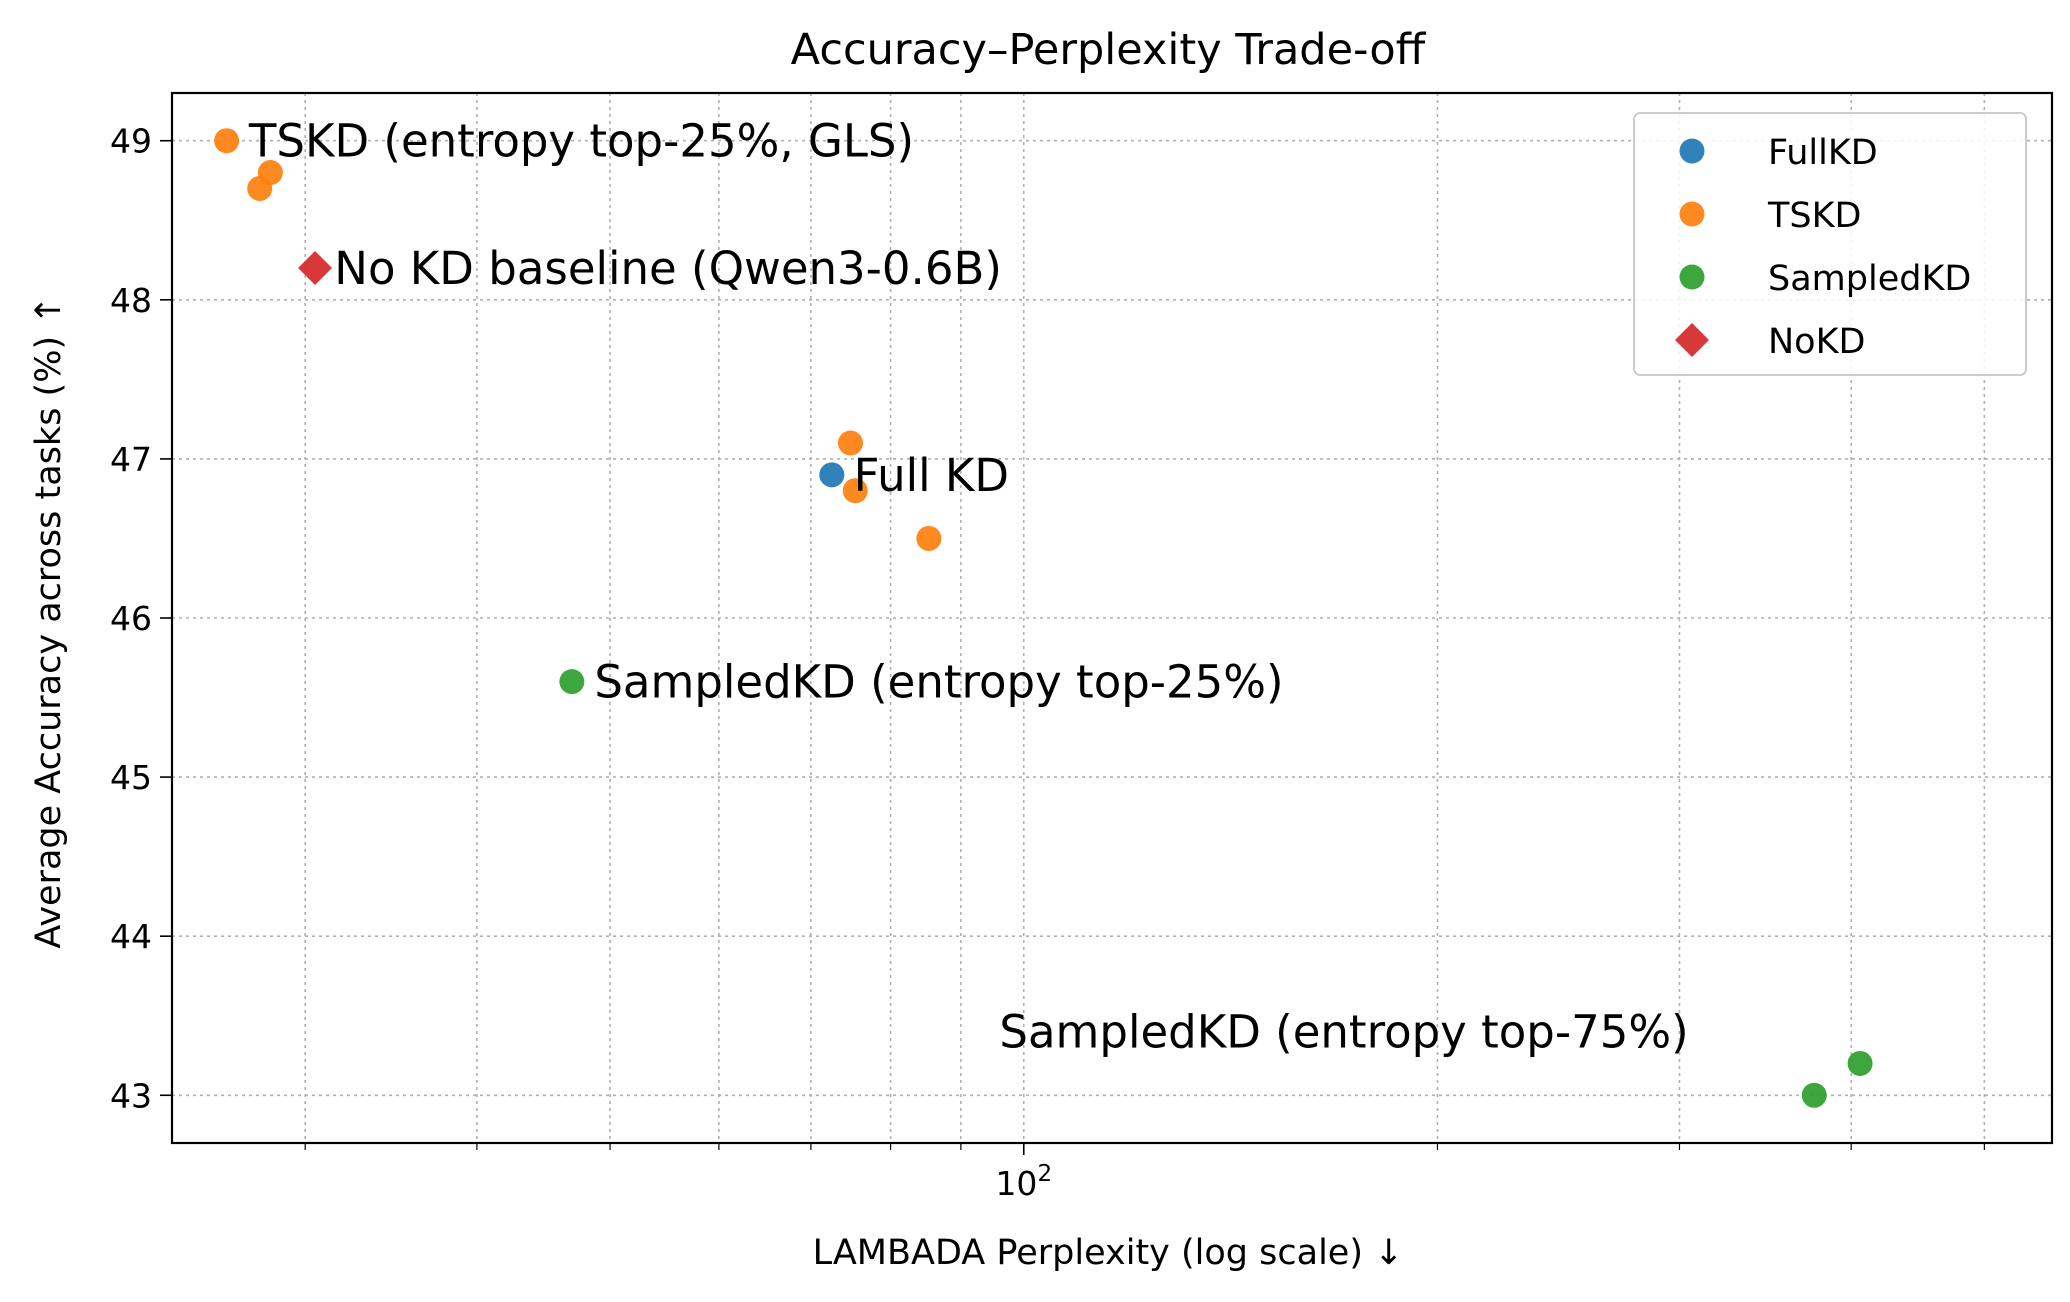 The width and height of the screenshot is (2070, 1302). Describe the element at coordinates (1109, 50) in the screenshot. I see `chart-title: Accuracy–Perplexity Trade-off` at that location.